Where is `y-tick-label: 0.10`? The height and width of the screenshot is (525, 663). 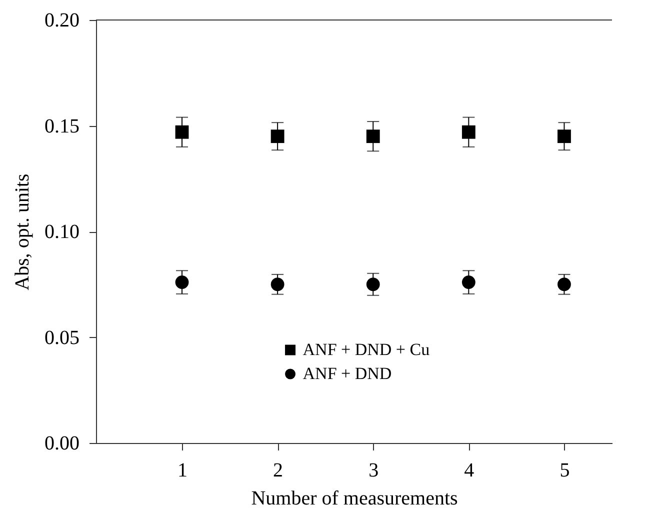
y-tick-label: 0.10 is located at coordinates (62, 232).